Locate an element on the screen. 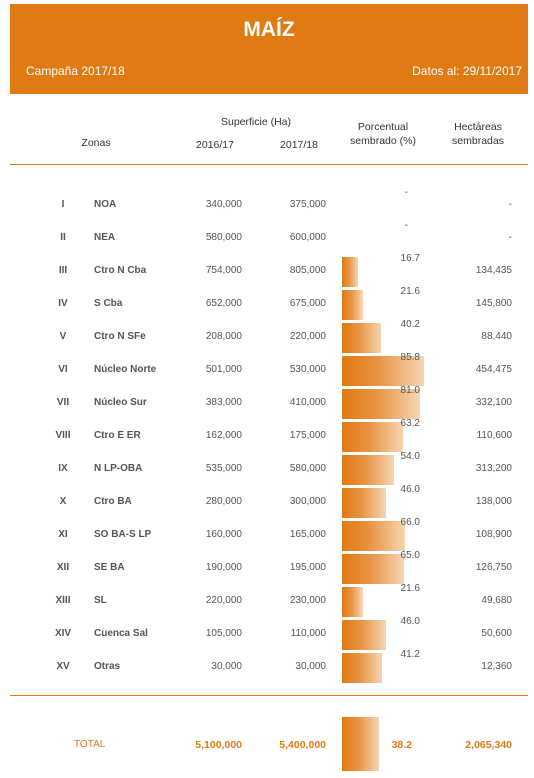 The width and height of the screenshot is (534, 778). row-zone-name: Cuenca Sal is located at coordinates (121, 633).